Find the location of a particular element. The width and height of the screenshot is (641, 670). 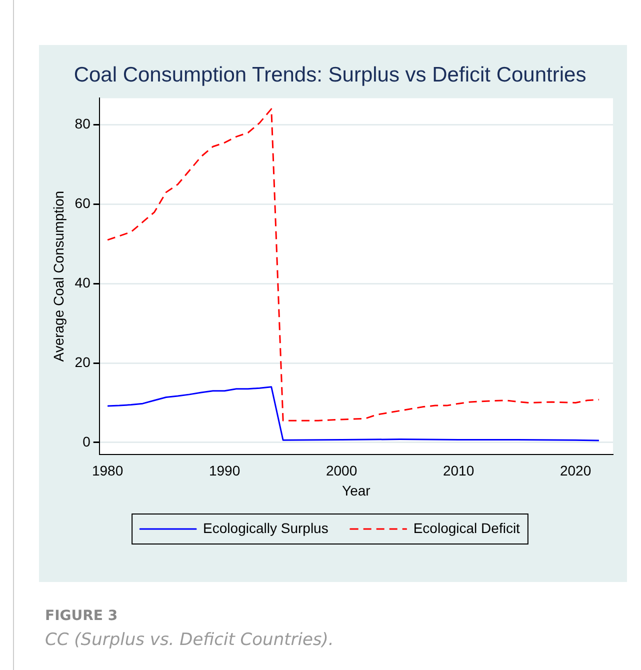

y-tick-label: 40 is located at coordinates (82, 282).